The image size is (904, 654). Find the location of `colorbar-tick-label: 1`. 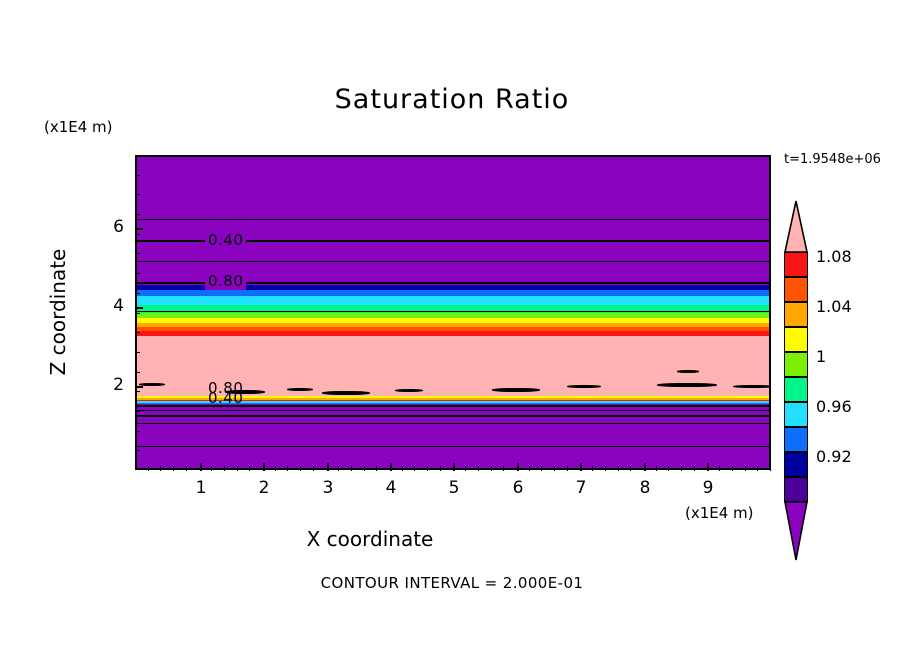

colorbar-tick-label: 1 is located at coordinates (821, 356).